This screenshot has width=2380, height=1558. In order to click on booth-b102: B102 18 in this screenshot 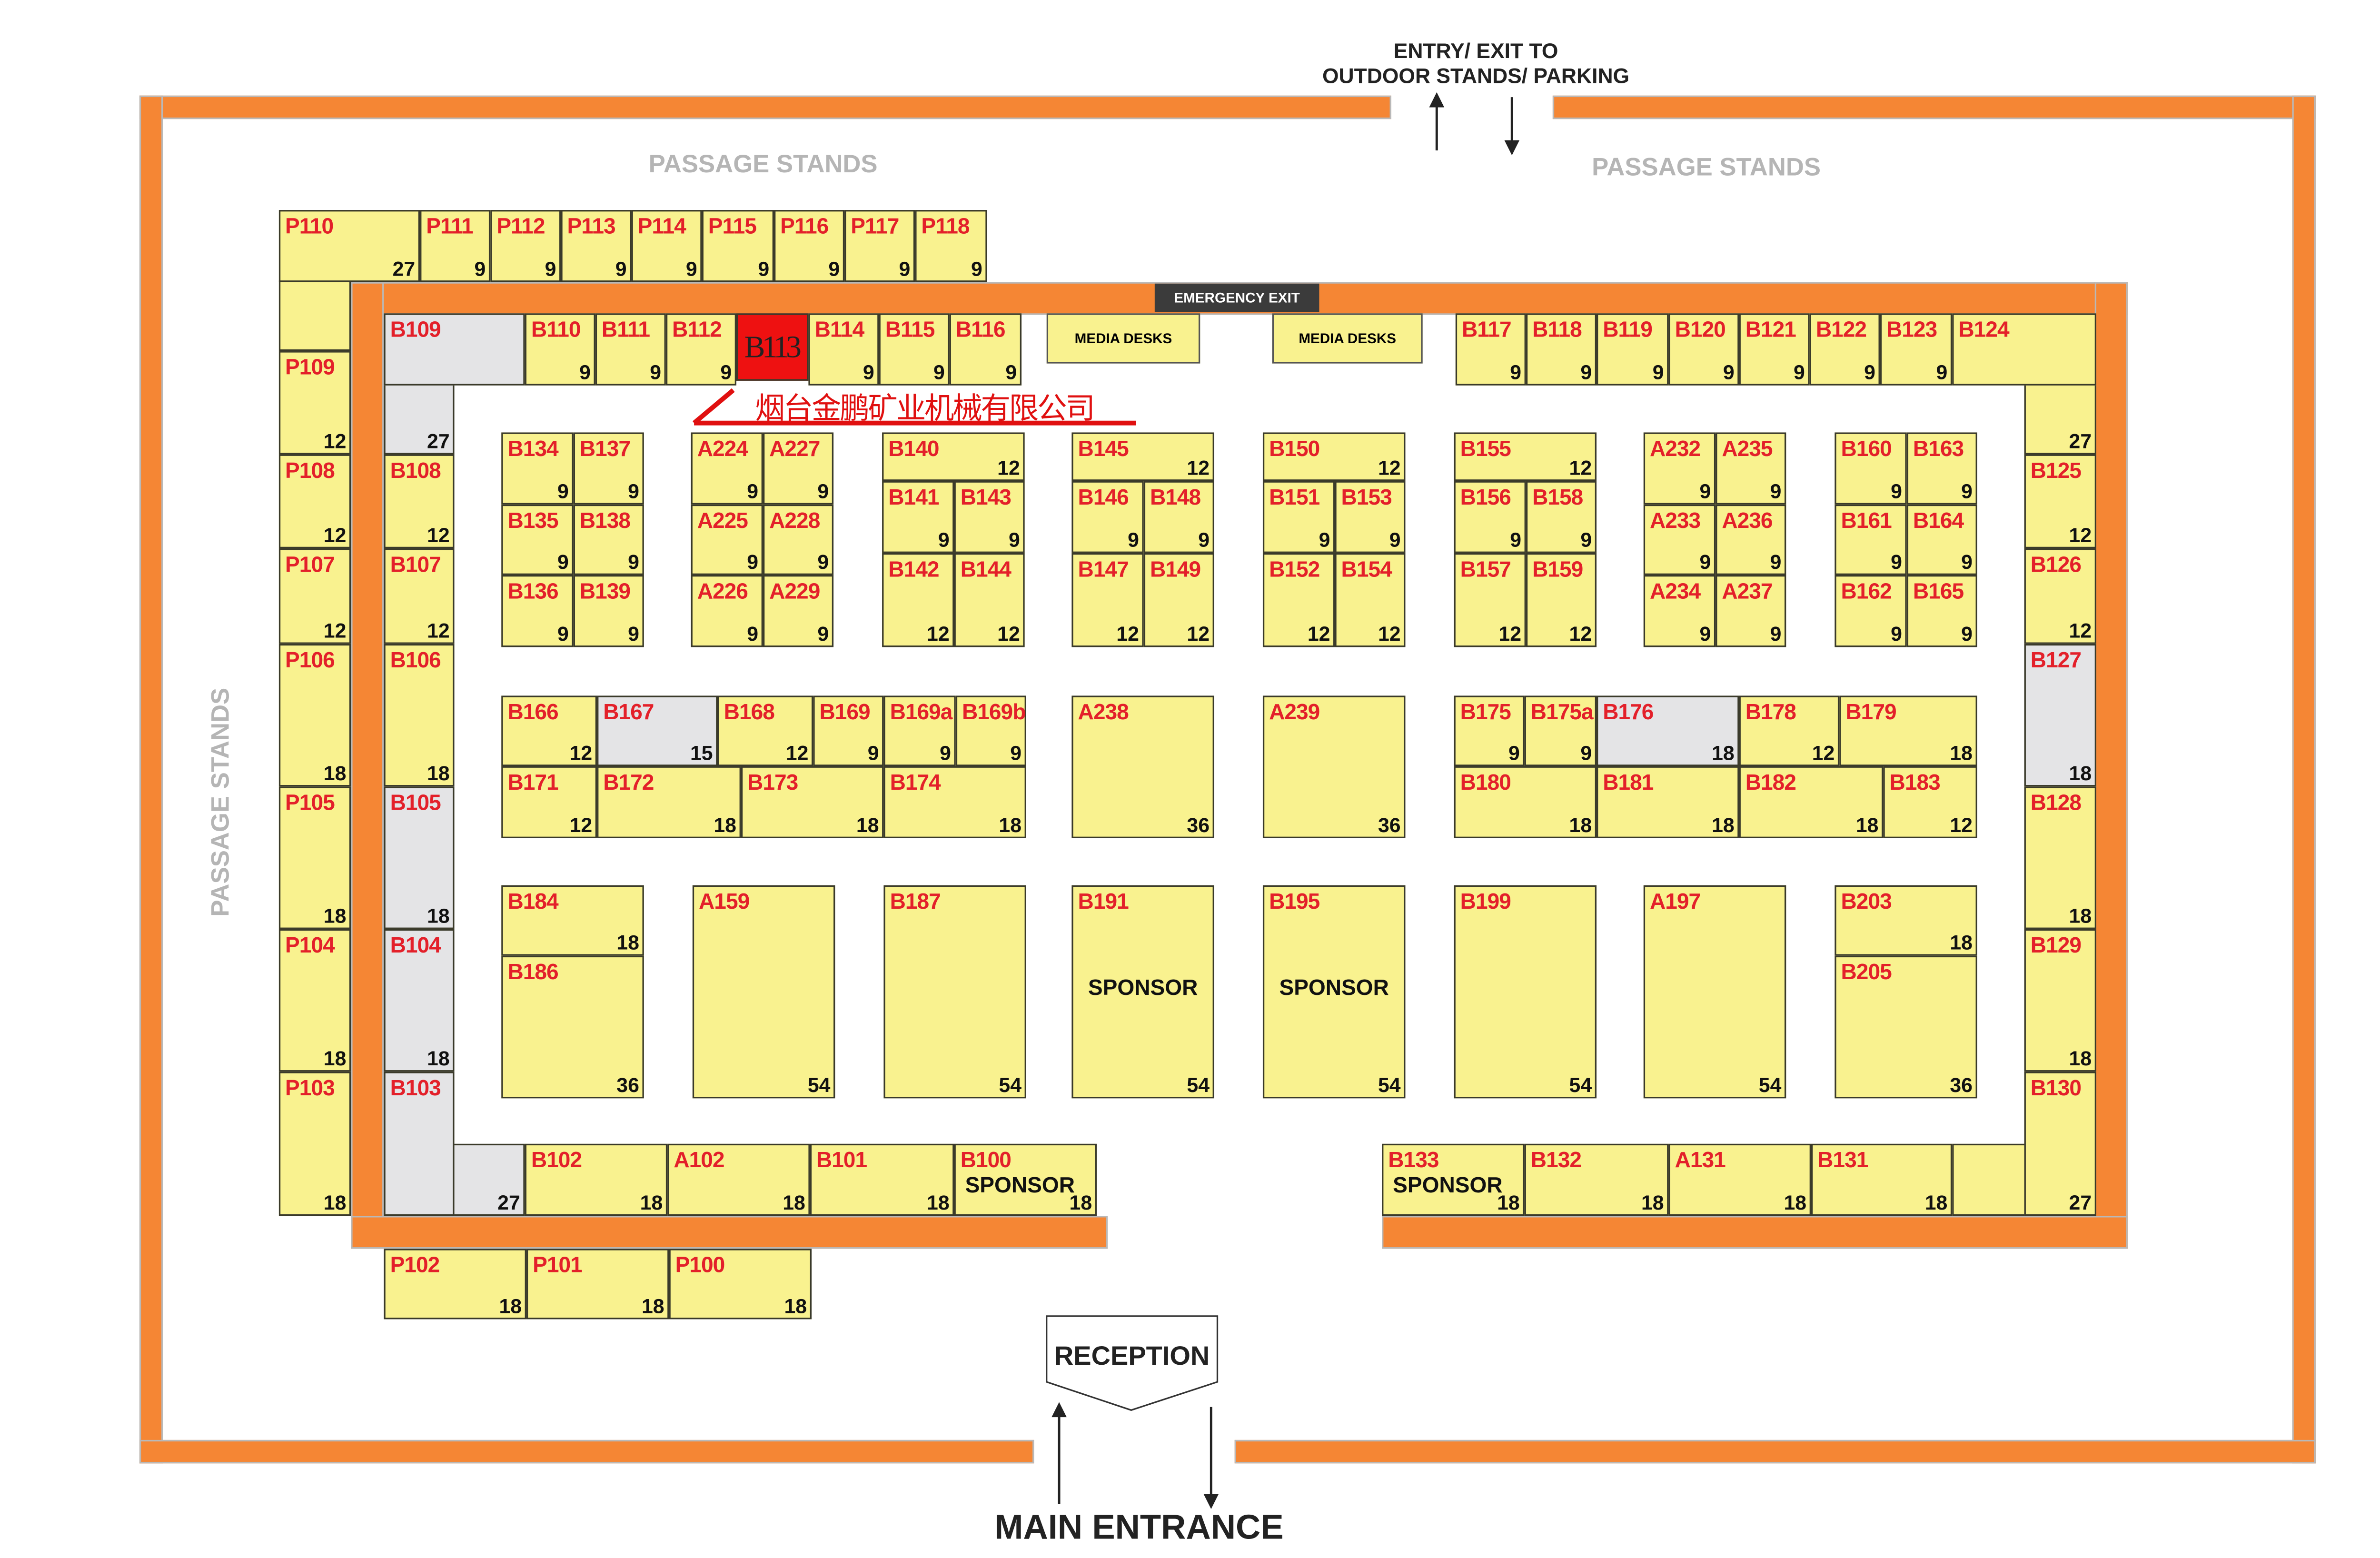, I will do `click(596, 1179)`.